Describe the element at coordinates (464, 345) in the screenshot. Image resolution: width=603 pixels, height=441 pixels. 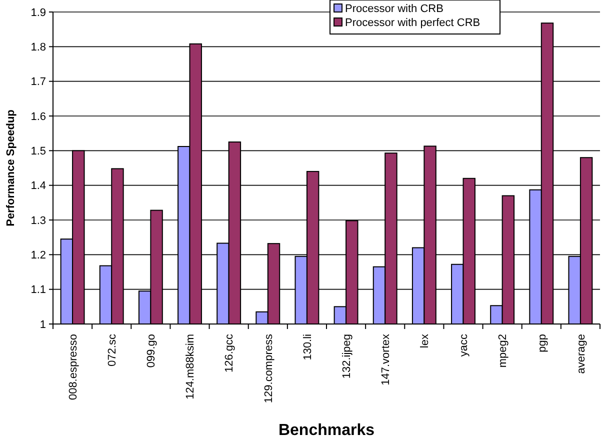
I see `x-tick-label: yacc` at that location.